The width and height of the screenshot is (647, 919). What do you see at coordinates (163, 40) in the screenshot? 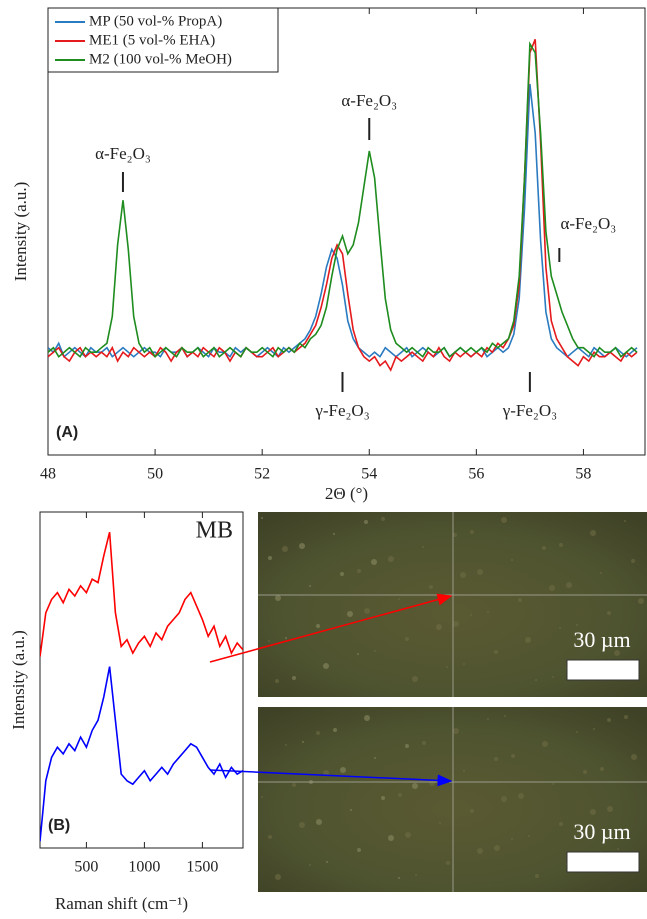
I see `legend-box` at bounding box center [163, 40].